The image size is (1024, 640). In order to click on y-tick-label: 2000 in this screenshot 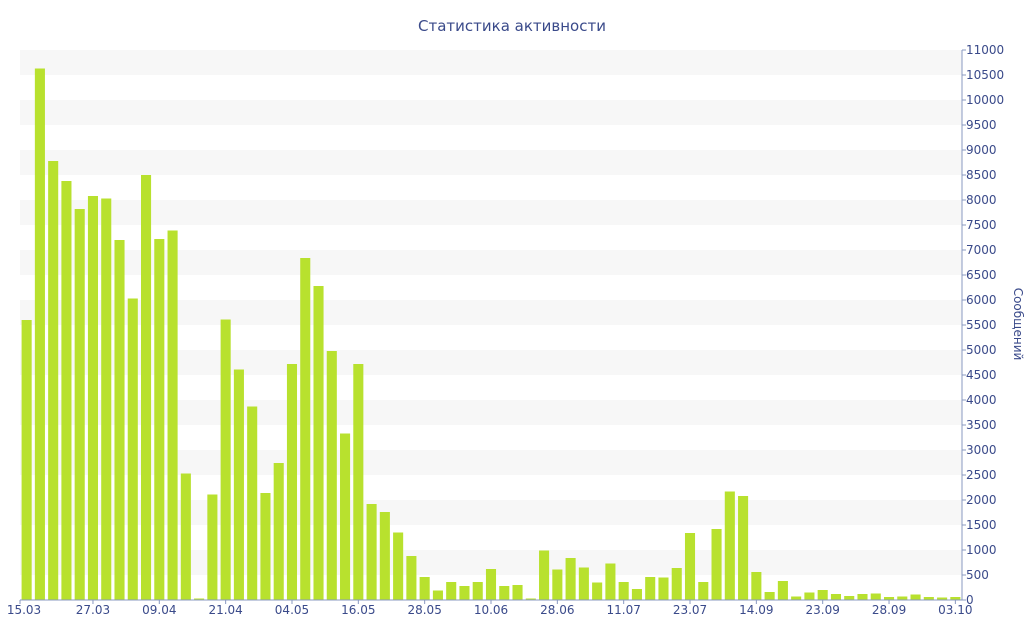, I will do `click(981, 500)`.